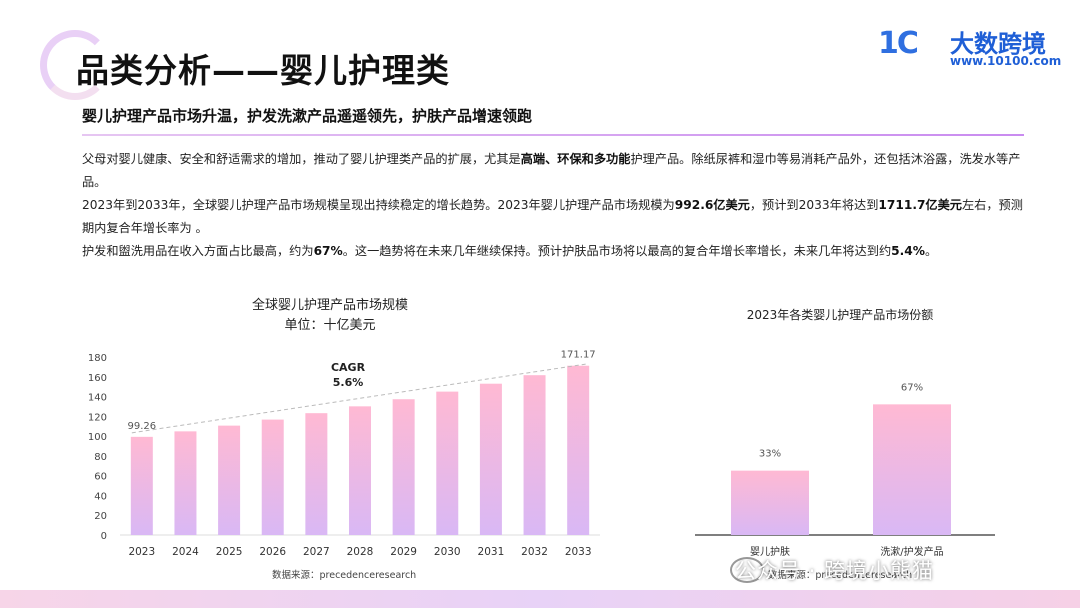  Describe the element at coordinates (100, 516) in the screenshot. I see `y-tick-label: 20` at that location.